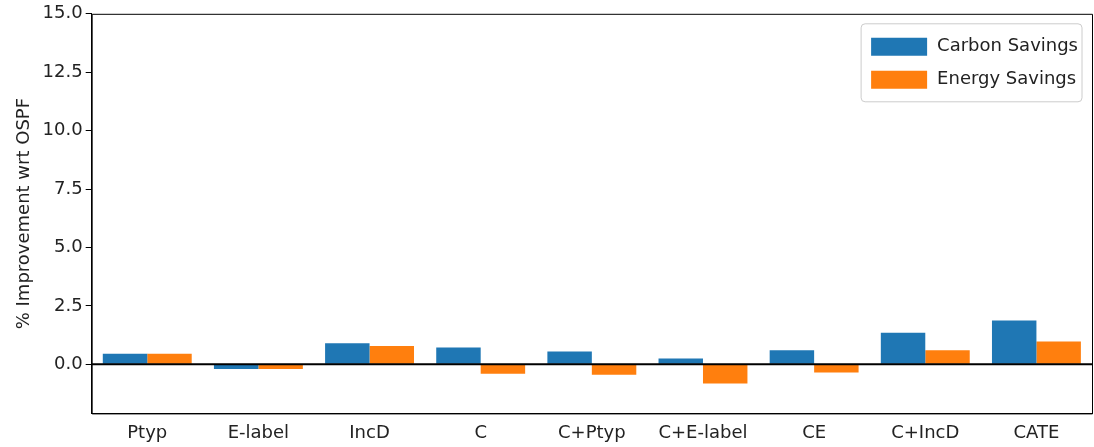 The image size is (1094, 447). What do you see at coordinates (1036, 431) in the screenshot?
I see `x-tick-label: CATE` at bounding box center [1036, 431].